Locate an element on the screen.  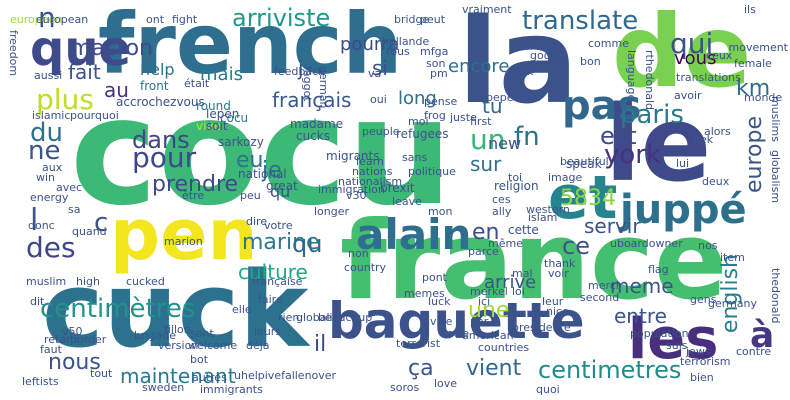
word-globalist: globalist is located at coordinates (319, 317).